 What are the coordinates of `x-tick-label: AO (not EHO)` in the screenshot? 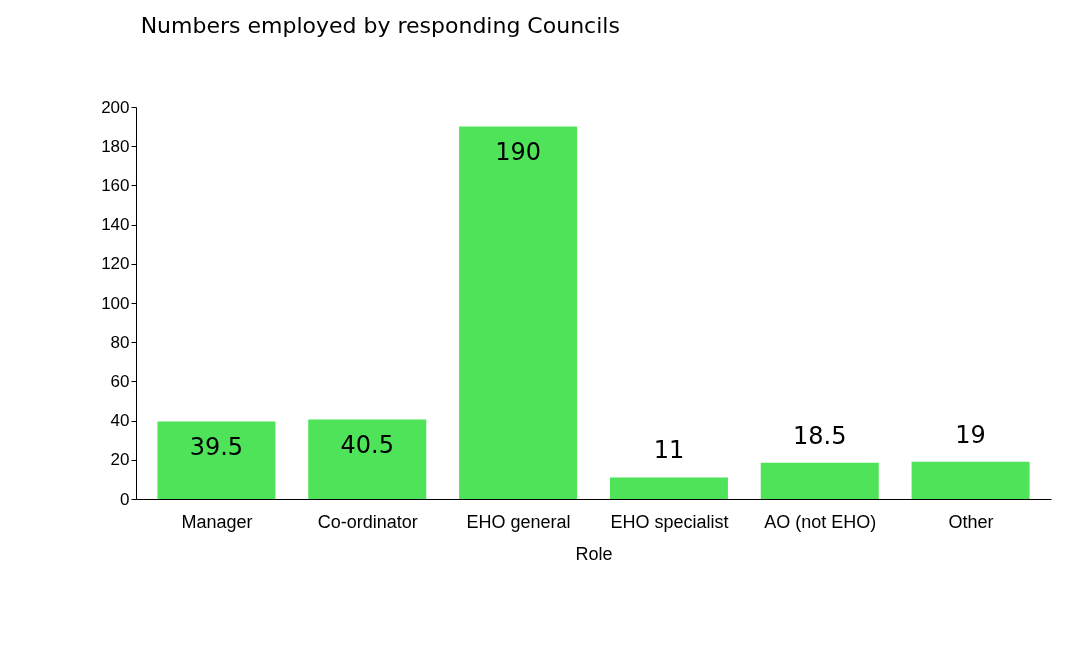 It's located at (820, 521).